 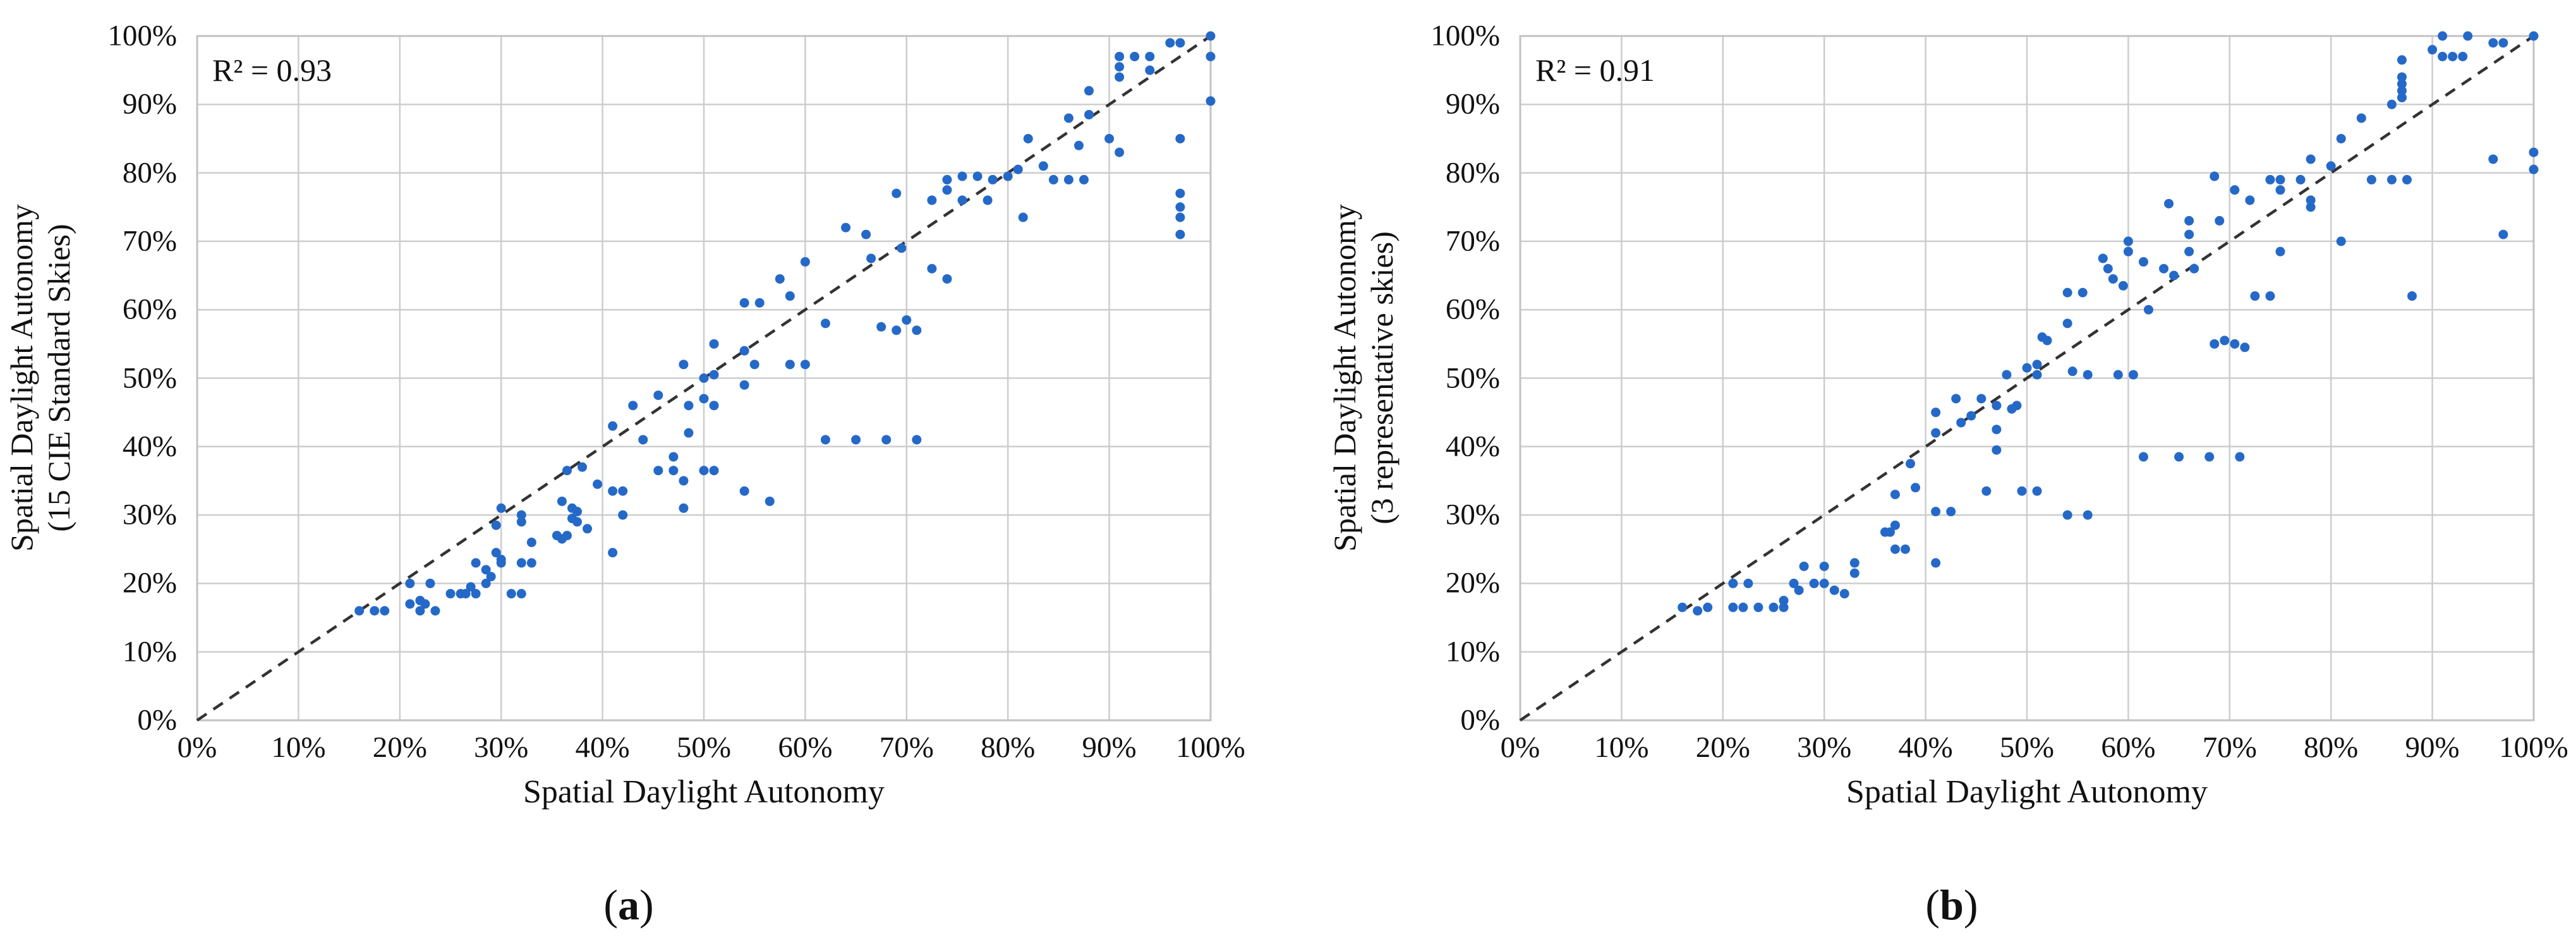 What do you see at coordinates (906, 747) in the screenshot?
I see `x-tick-label: 70%` at bounding box center [906, 747].